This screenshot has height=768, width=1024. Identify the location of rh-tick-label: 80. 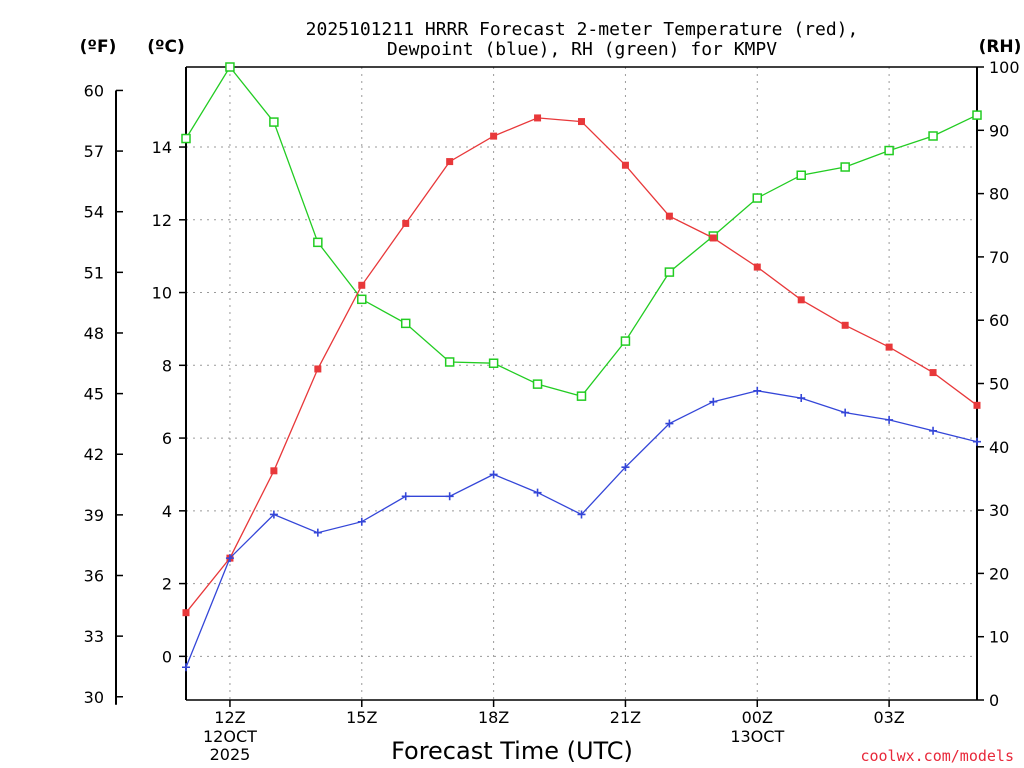
(999, 194).